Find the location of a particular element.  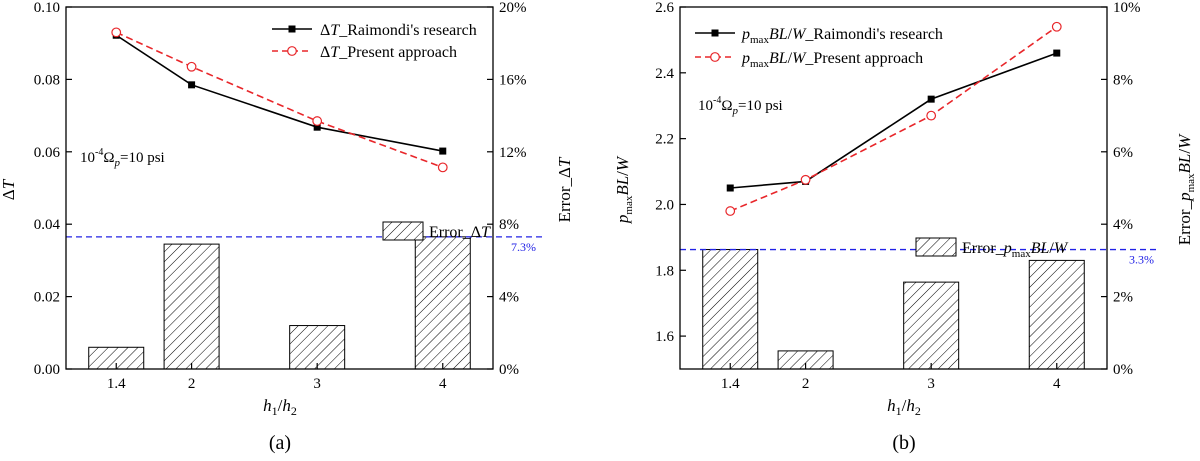

panel-a-x-tick-label: 1.4 is located at coordinates (116, 384).